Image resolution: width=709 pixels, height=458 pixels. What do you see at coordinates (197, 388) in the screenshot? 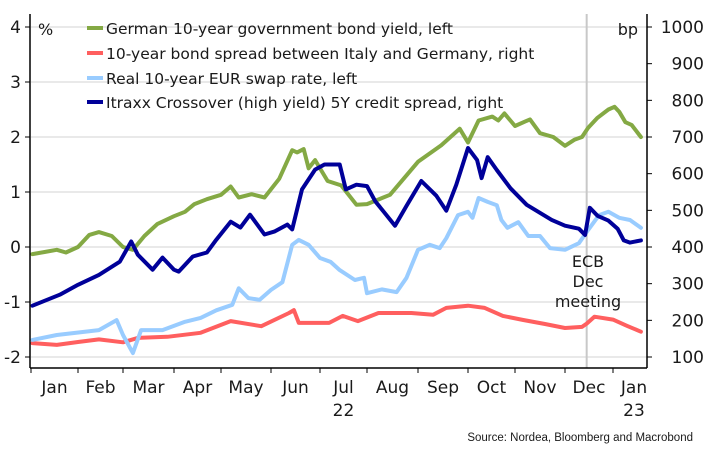
I see `x-axis-month-label: Apr` at bounding box center [197, 388].